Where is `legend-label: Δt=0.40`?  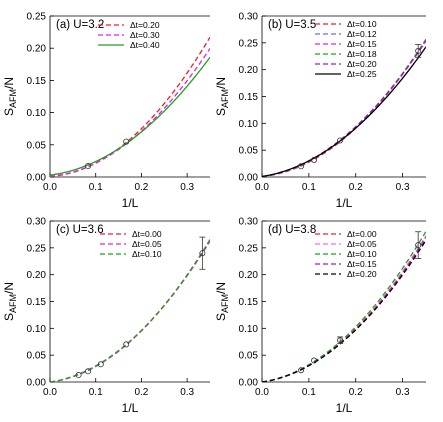 legend-label: Δt=0.40 is located at coordinates (145, 45).